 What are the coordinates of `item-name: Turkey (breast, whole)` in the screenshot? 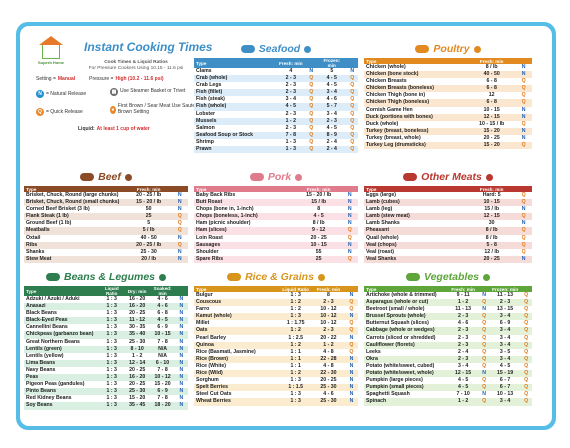 It's located at (393, 137).